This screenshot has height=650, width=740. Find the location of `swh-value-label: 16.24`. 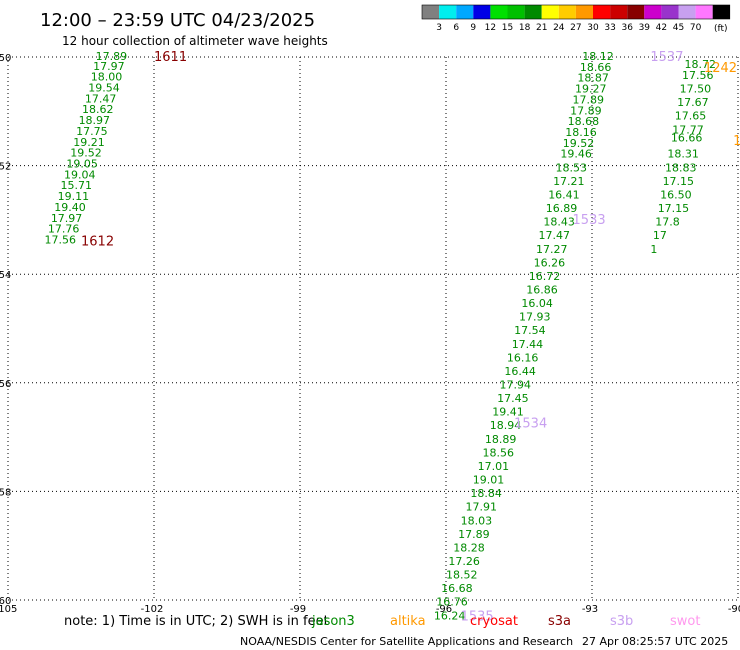

swh-value-label: 16.24 is located at coordinates (450, 615).